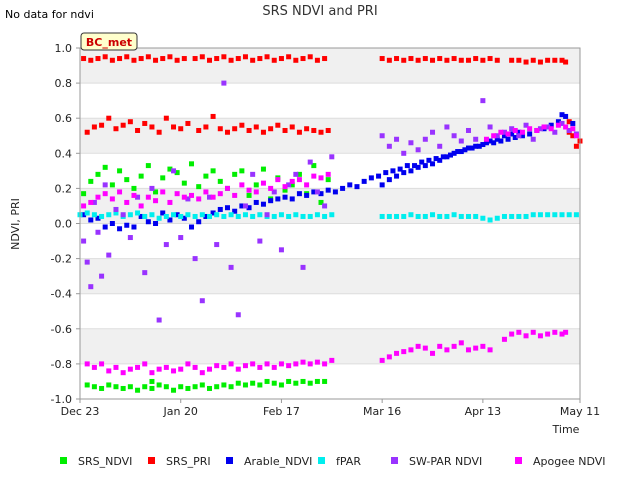 This screenshot has width=640, height=480. Describe the element at coordinates (330, 408) in the screenshot. I see `x-axis-ticks: Dec 23 Jan 20 Feb 17 Mar 16 Apr 13 May 11` at that location.